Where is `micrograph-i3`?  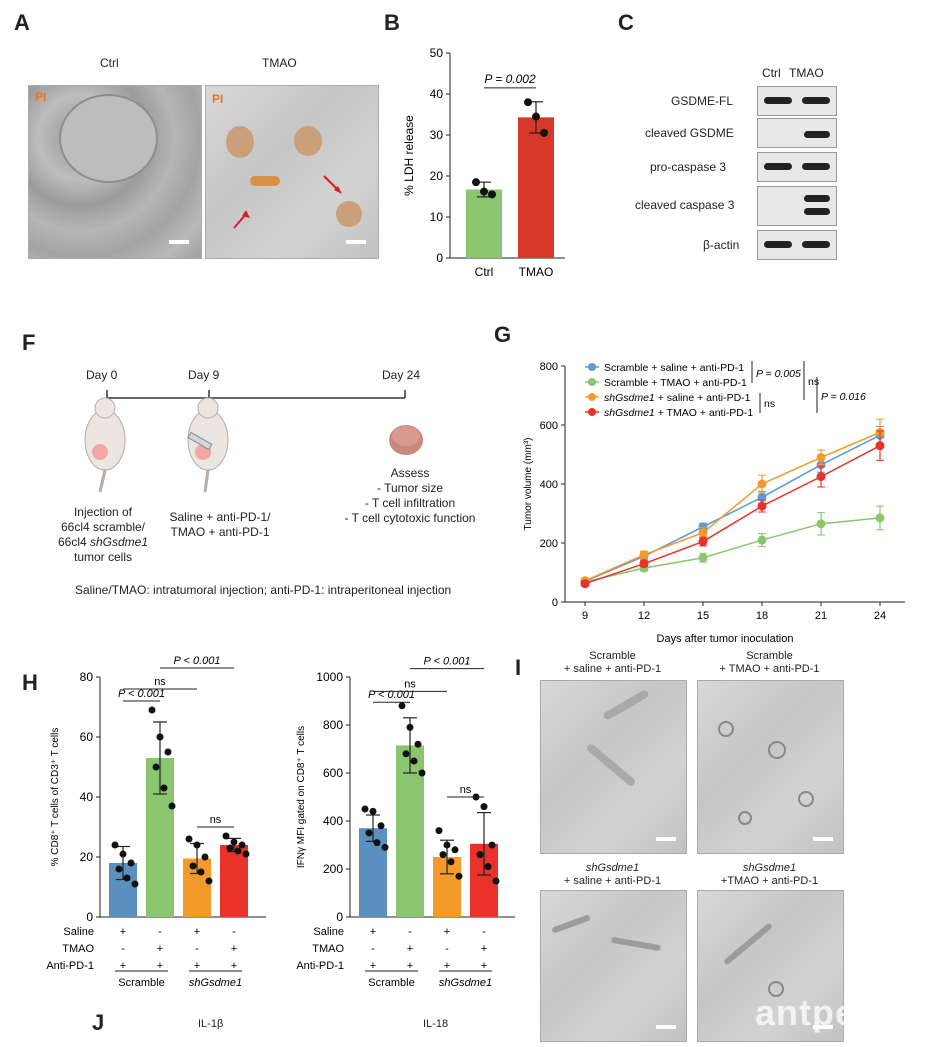
micrograph-i3 is located at coordinates (613, 966).